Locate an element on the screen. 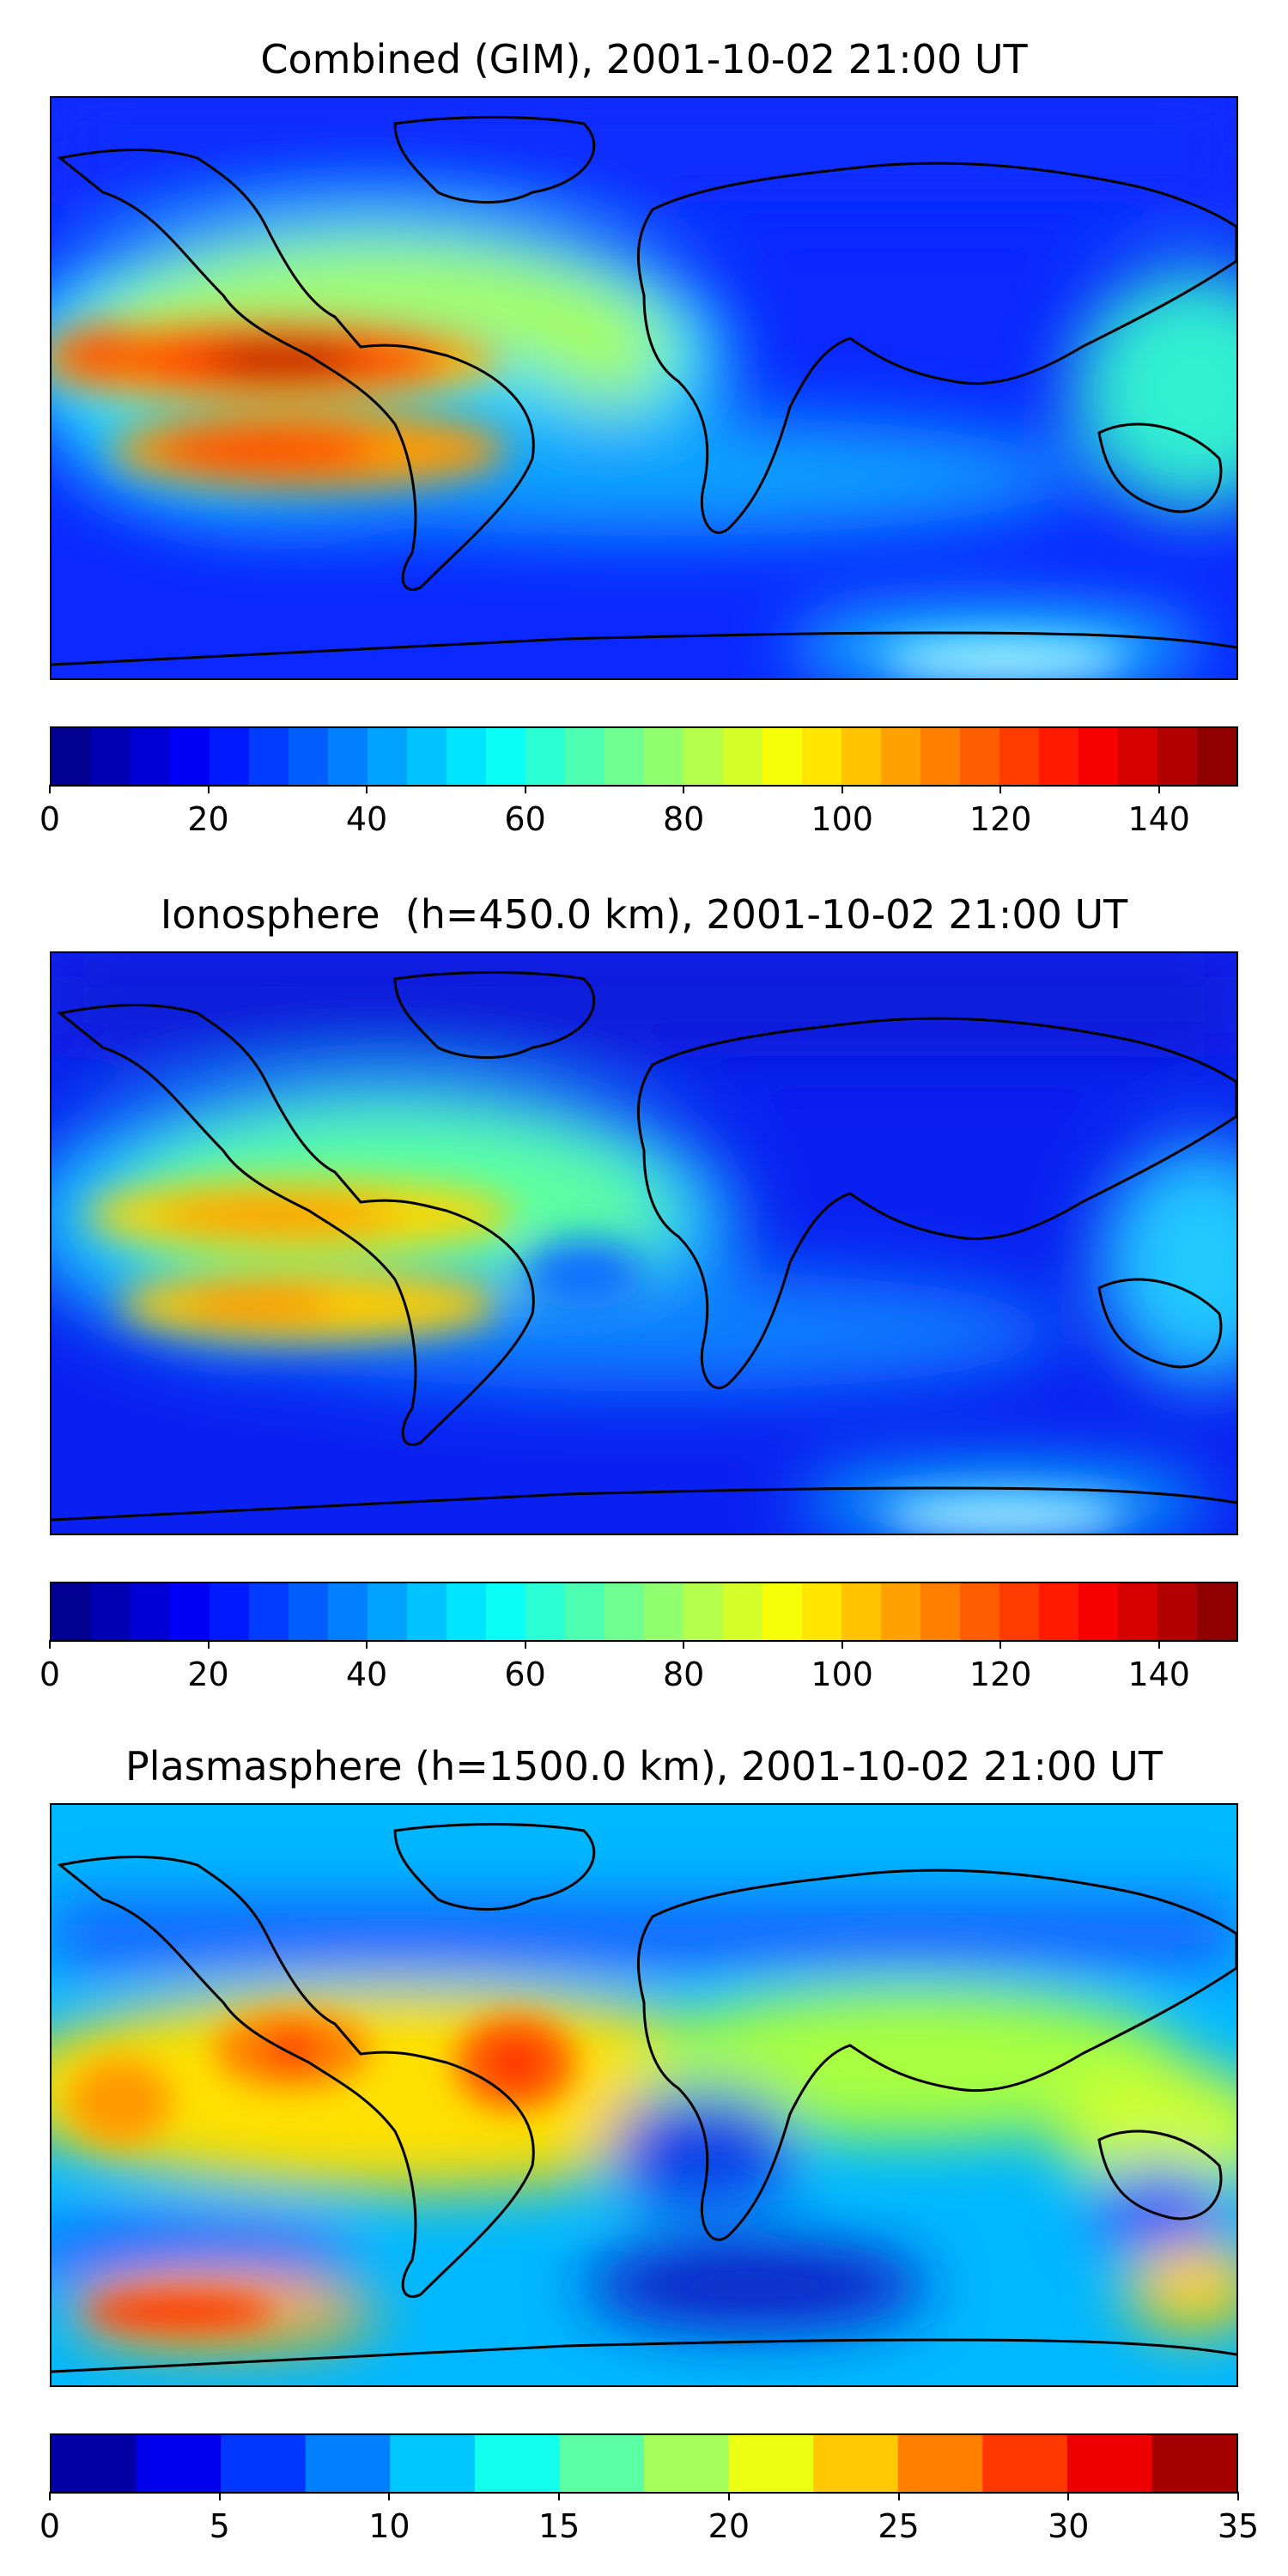  colorbar-tick-label: 120 is located at coordinates (1001, 819).